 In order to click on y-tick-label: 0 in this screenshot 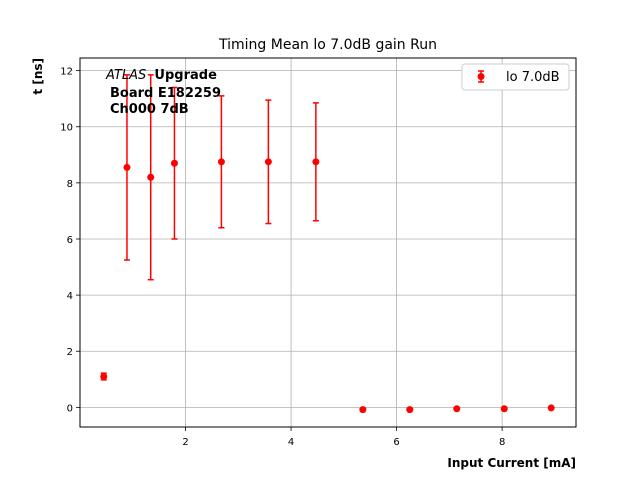, I will do `click(70, 408)`.